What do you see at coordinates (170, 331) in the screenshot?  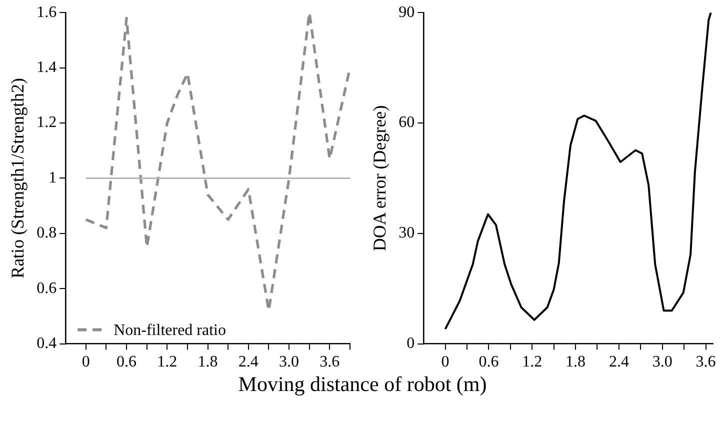 I see `legend-label: Non-filtered ratio` at bounding box center [170, 331].